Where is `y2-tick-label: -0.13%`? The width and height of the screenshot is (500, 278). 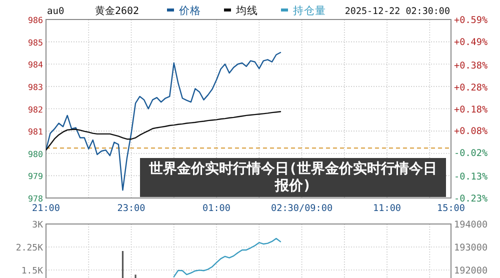
y2-tick-label: -0.13% is located at coordinates (471, 177).